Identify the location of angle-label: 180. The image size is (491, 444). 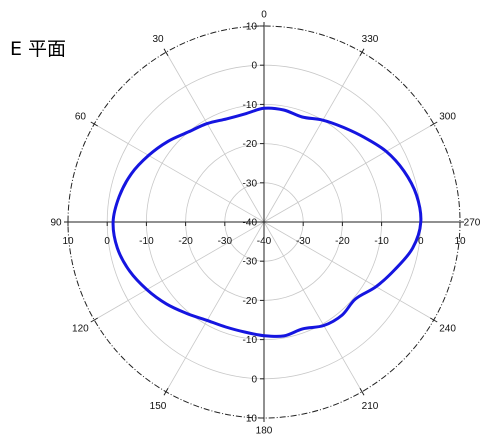
(264, 431).